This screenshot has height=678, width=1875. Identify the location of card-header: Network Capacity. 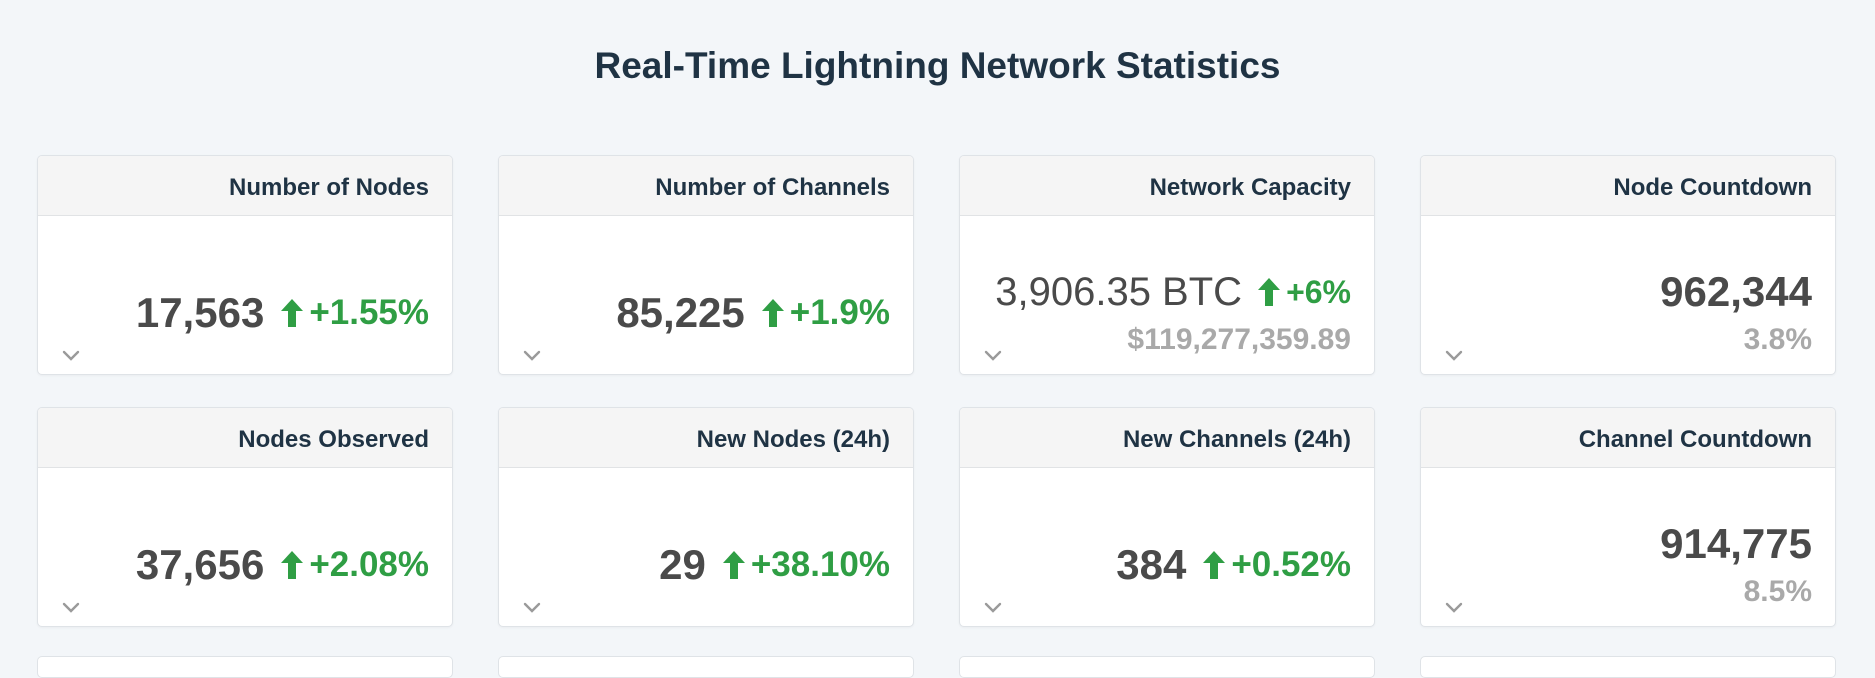
(1167, 186).